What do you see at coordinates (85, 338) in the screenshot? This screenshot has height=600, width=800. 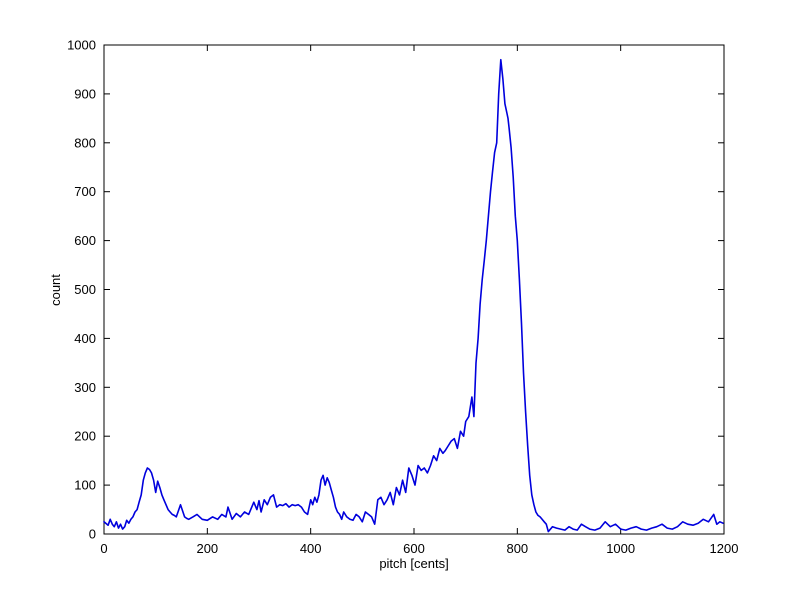 I see `y-tick-label: 400` at bounding box center [85, 338].